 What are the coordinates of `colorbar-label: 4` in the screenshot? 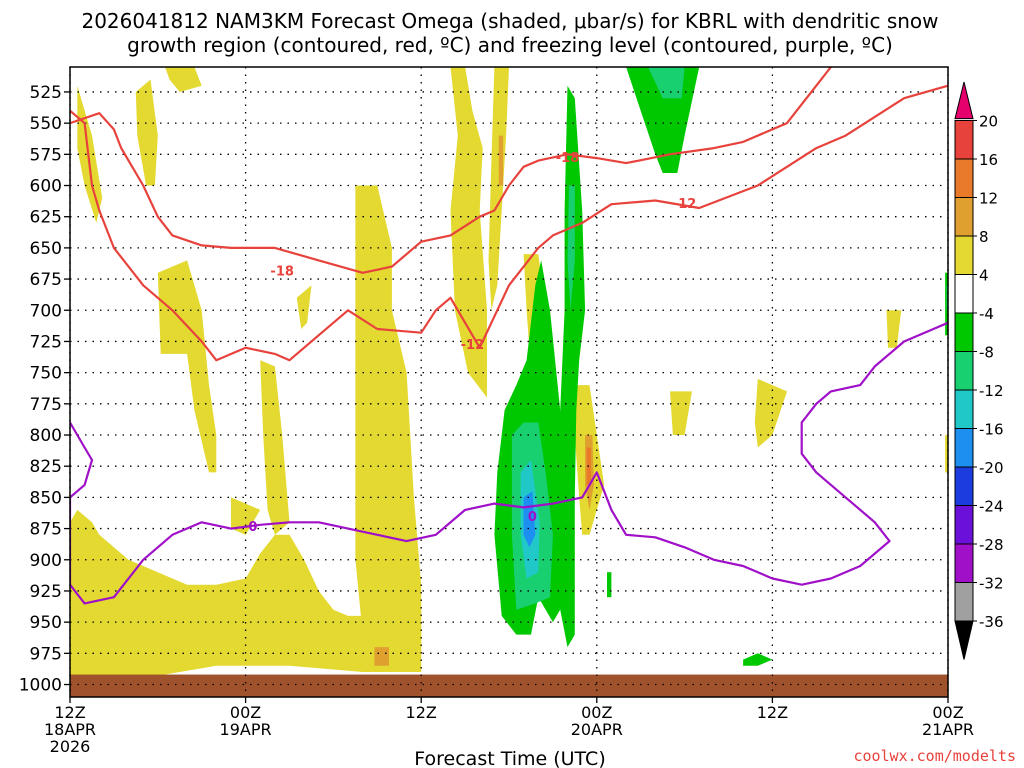 It's located at (984, 276).